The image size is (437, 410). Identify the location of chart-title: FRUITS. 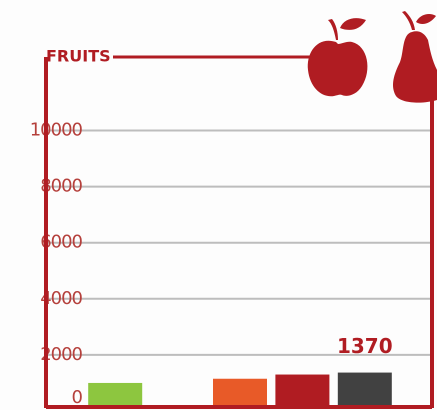
(78, 56).